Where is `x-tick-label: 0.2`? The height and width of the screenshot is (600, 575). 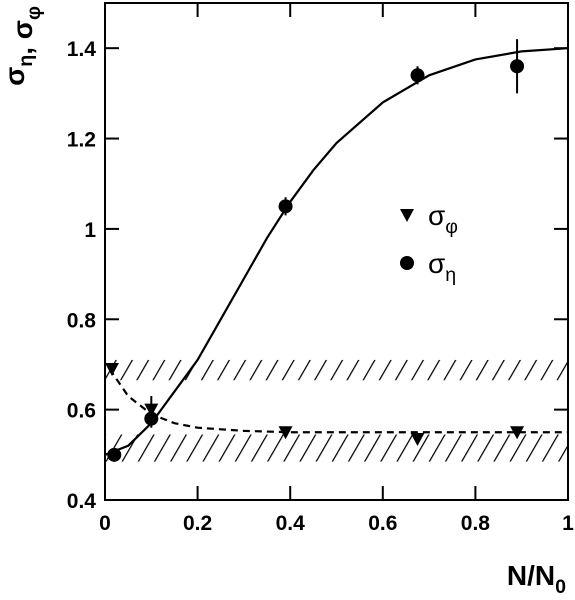 x-tick-label: 0.2 is located at coordinates (197, 523).